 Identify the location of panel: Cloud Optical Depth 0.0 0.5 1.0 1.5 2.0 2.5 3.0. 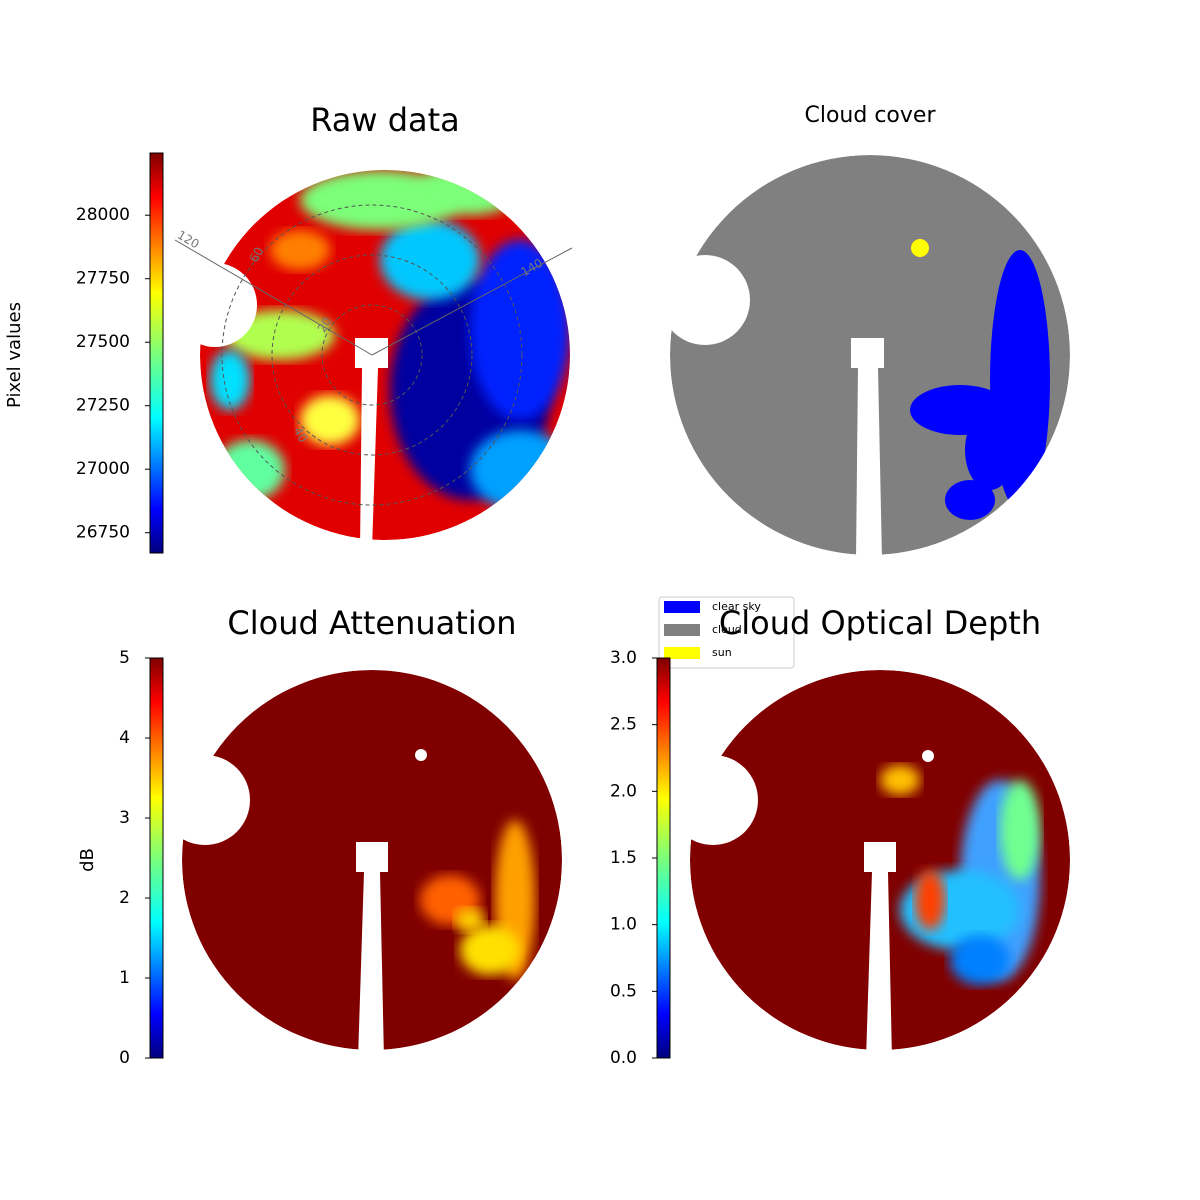
(840, 836).